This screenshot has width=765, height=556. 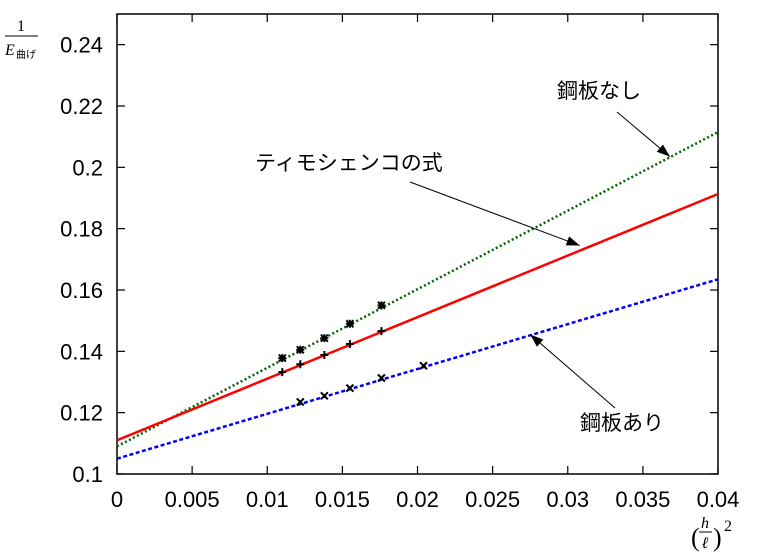 What do you see at coordinates (642, 499) in the screenshot?
I see `x-tick-label: 0.035` at bounding box center [642, 499].